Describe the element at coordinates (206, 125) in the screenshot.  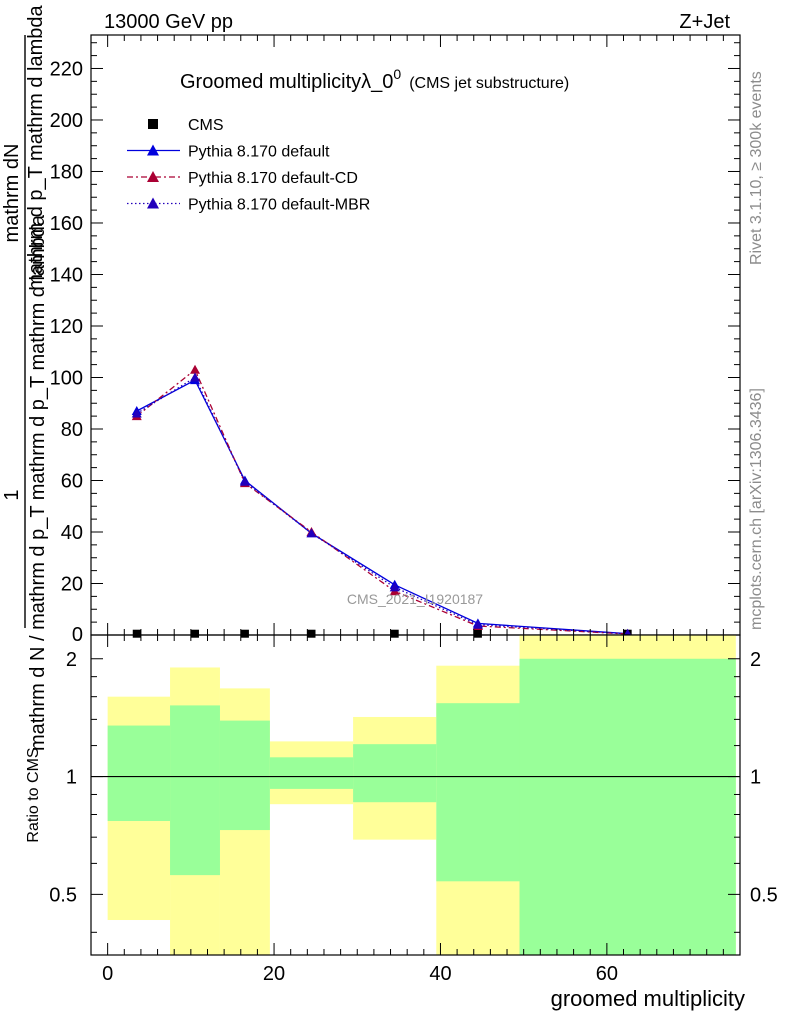
I see `legend-label-0: CMS` at that location.